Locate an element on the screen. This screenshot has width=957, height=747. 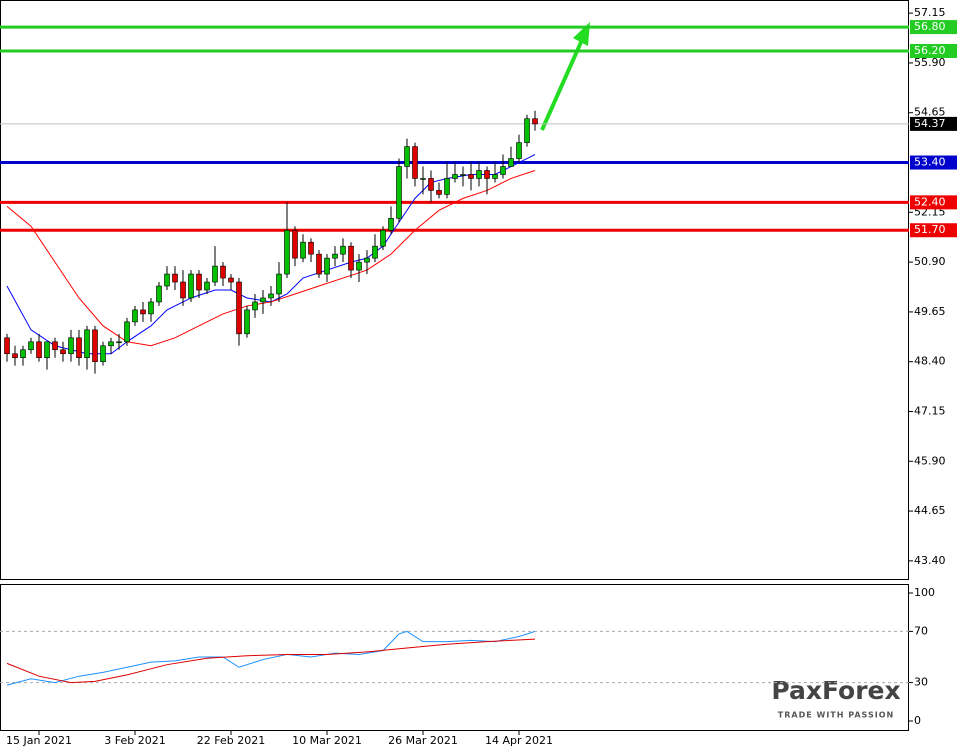
level-label: 56.80 is located at coordinates (930, 26).